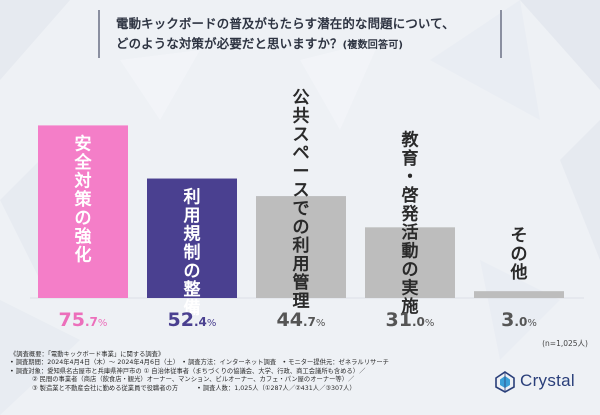 This screenshot has width=600, height=415. I want to click on chart-title-line2: どのような対策が必要だと思いますか？(複数回答可), so click(259, 43).